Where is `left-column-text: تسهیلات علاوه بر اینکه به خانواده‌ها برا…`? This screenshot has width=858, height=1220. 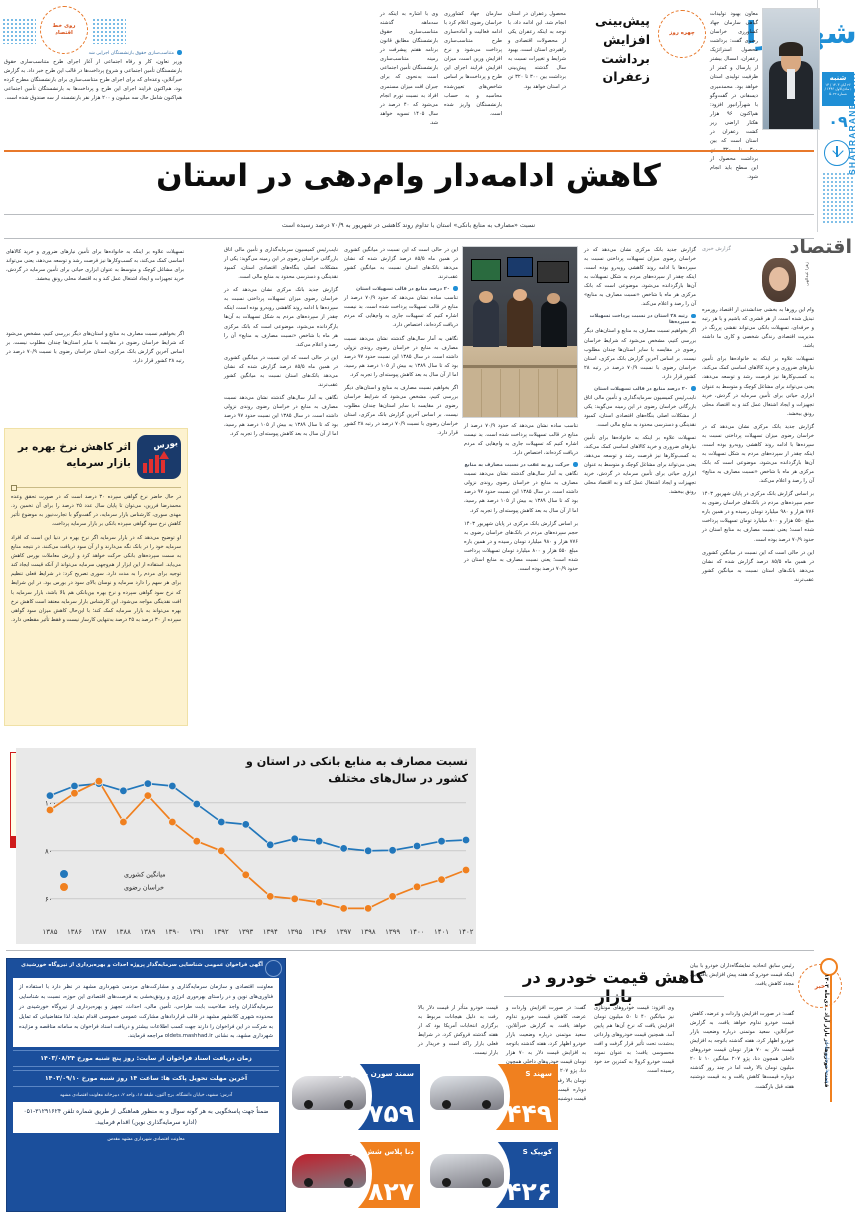
left-column-text: تسهیلات علاوه بر اینکه به خانواده‌ها برا… is located at coordinates (95, 266).